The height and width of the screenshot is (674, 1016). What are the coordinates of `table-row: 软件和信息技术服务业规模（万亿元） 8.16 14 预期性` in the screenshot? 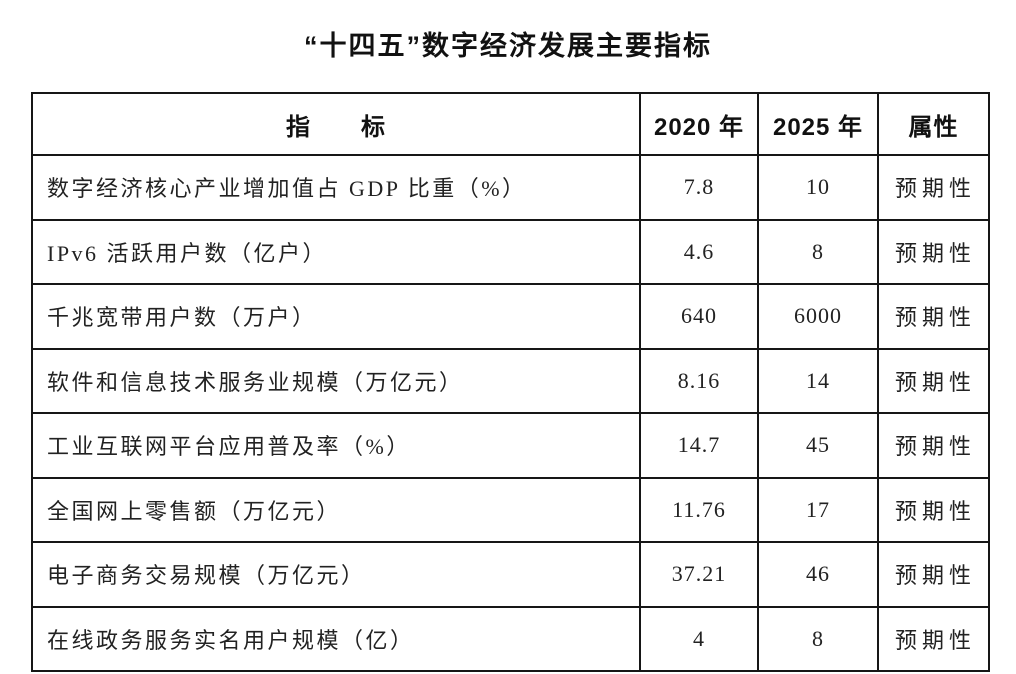 It's located at (510, 380).